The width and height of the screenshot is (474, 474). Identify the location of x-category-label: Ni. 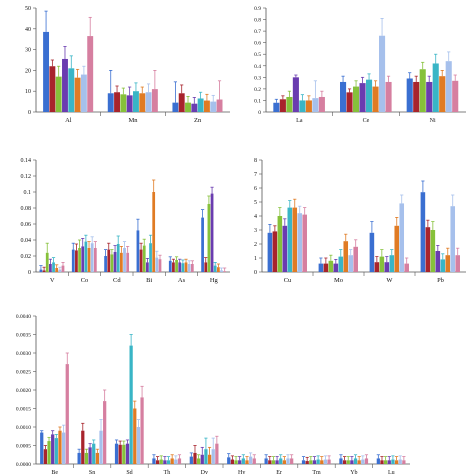
(433, 121).